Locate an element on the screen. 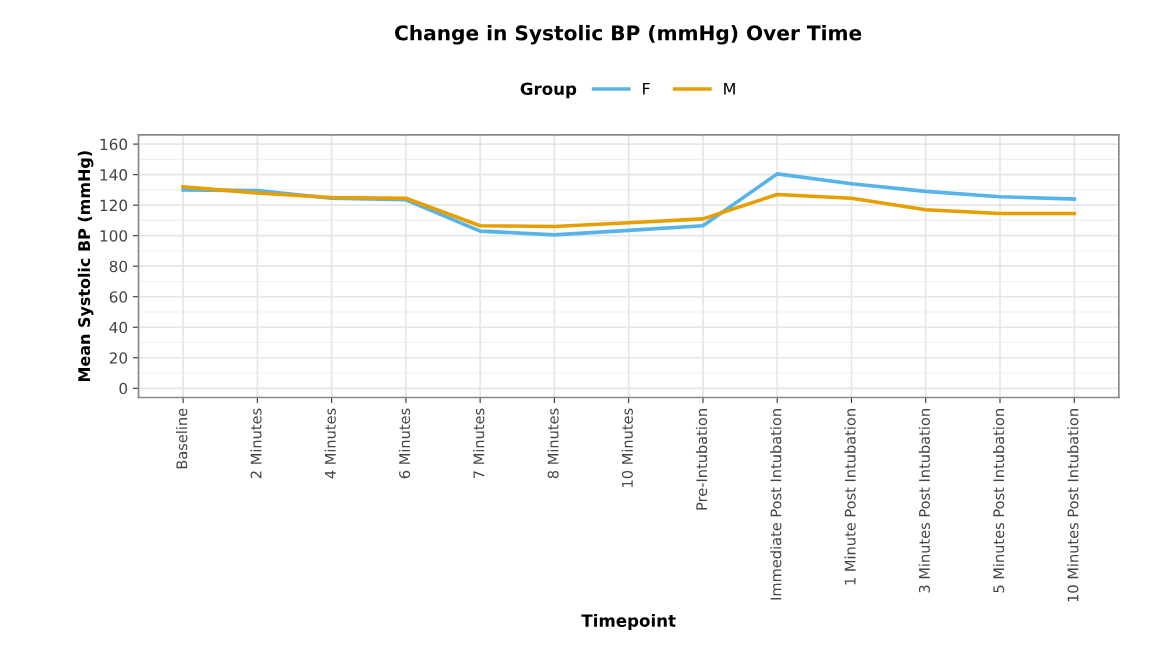  x-tick-label: 2 Minutes is located at coordinates (256, 443).